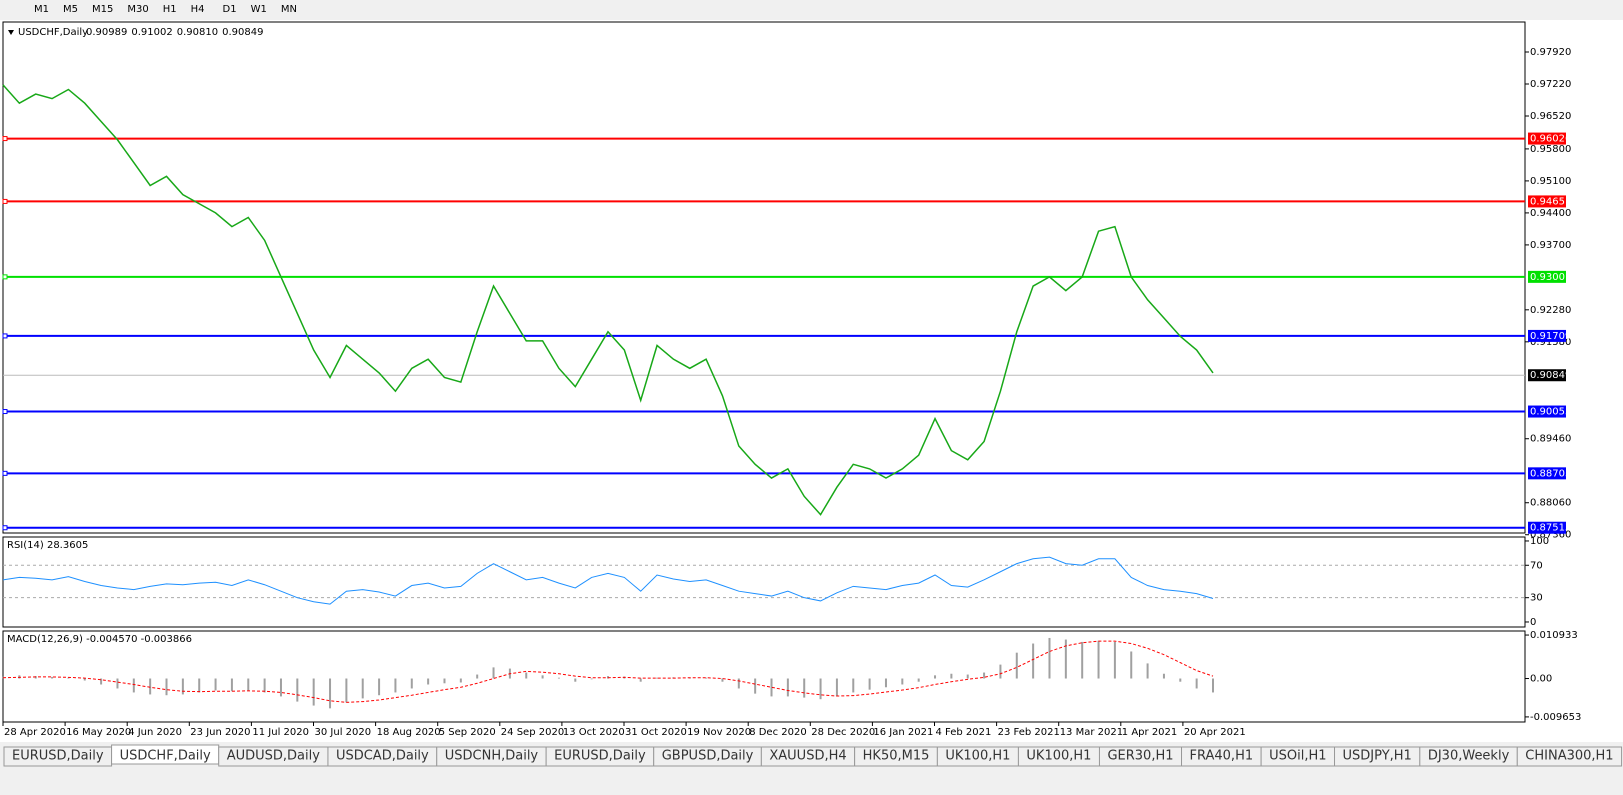 The image size is (1623, 795). I want to click on tab-label: GER30,H1, so click(1140, 756).